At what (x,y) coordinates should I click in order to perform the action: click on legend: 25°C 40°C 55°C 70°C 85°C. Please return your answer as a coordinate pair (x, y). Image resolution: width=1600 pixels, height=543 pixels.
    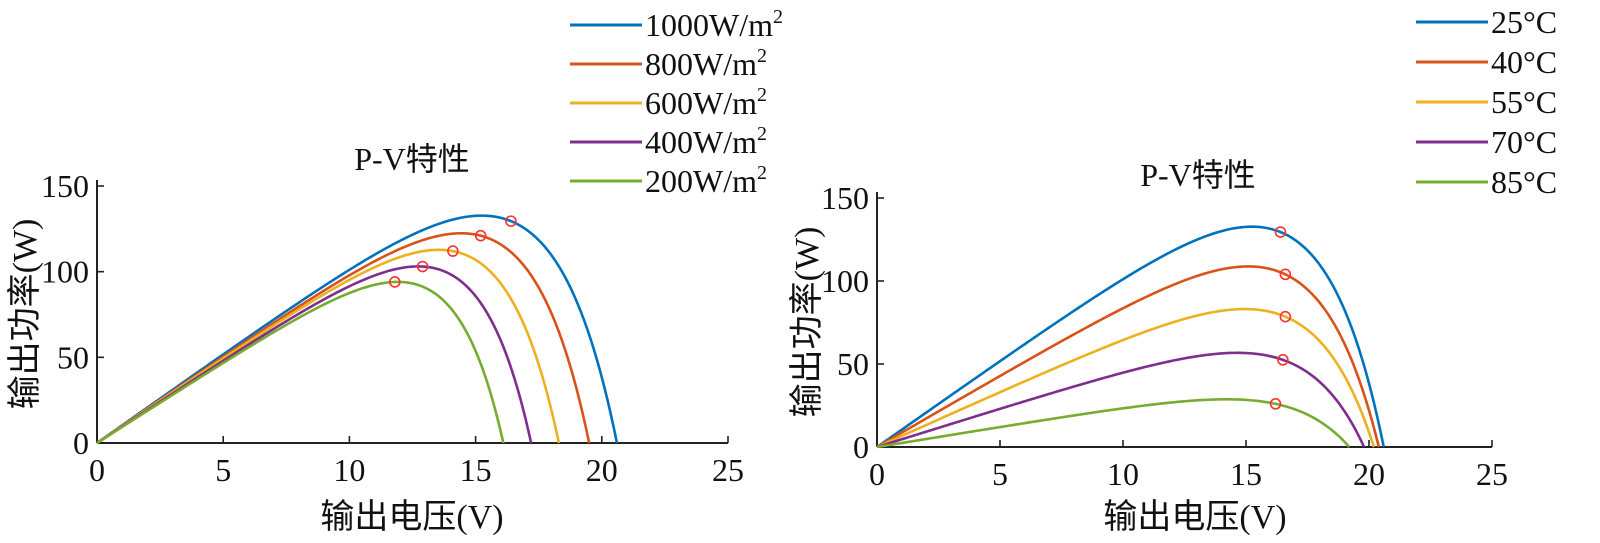
    Looking at the image, I should click on (1486, 102).